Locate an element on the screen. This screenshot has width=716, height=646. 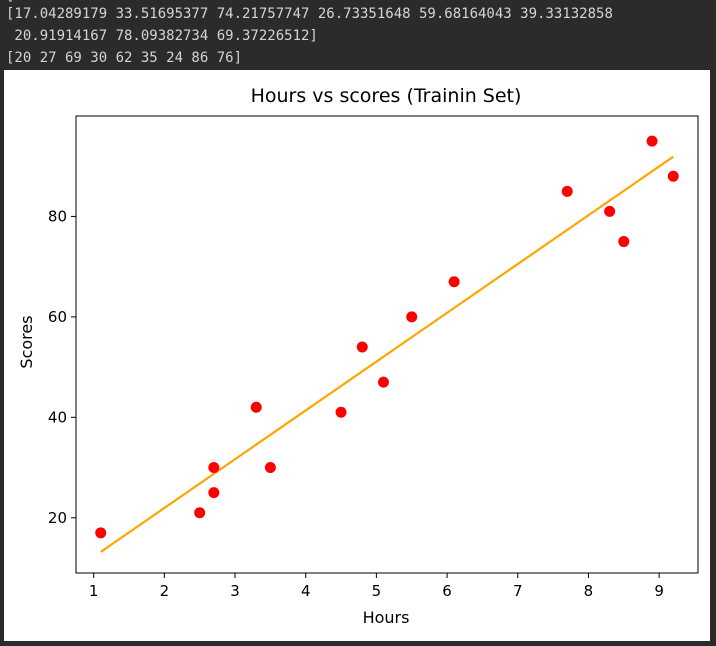
x-tick-label: 1 is located at coordinates (94, 591).